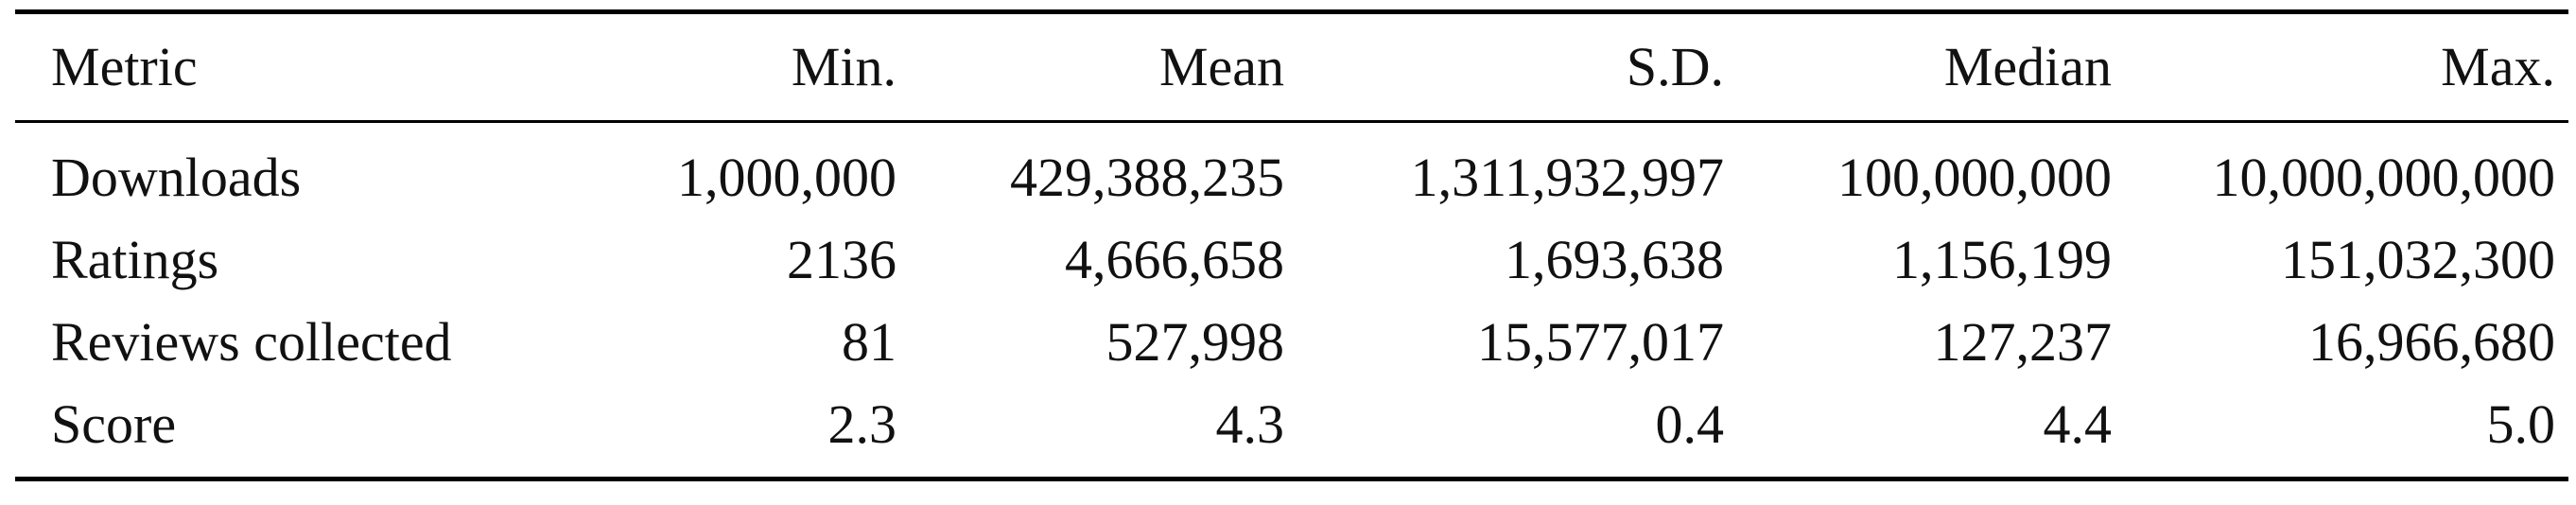  Describe the element at coordinates (2002, 259) in the screenshot. I see `cell-median: 1,156,199` at that location.